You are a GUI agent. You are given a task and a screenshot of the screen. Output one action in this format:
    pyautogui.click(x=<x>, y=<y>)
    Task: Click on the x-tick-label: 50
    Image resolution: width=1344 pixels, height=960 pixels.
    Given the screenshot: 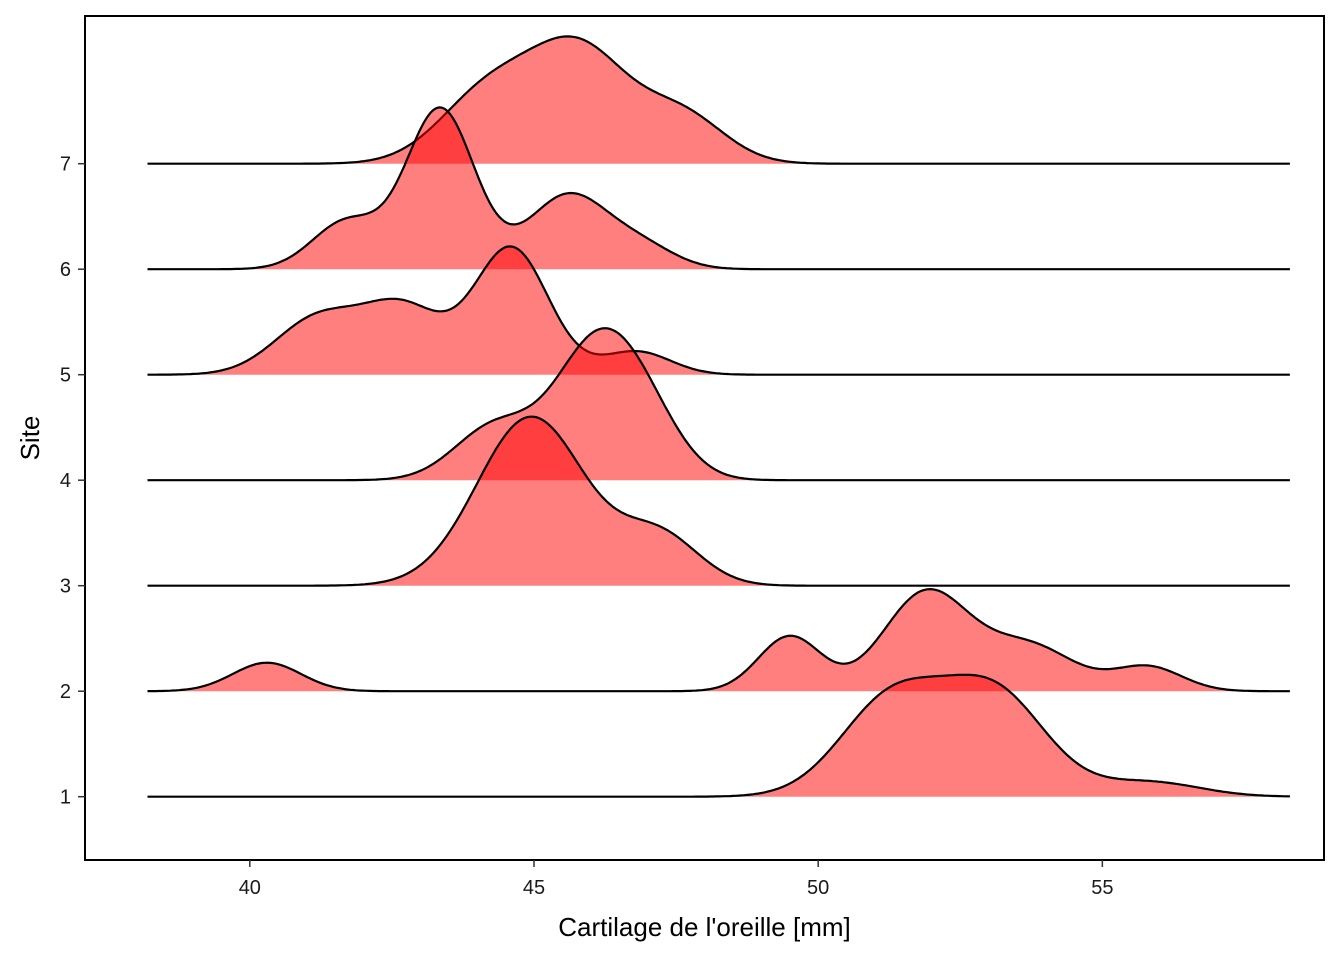 What is the action you would take?
    pyautogui.click(x=818, y=888)
    